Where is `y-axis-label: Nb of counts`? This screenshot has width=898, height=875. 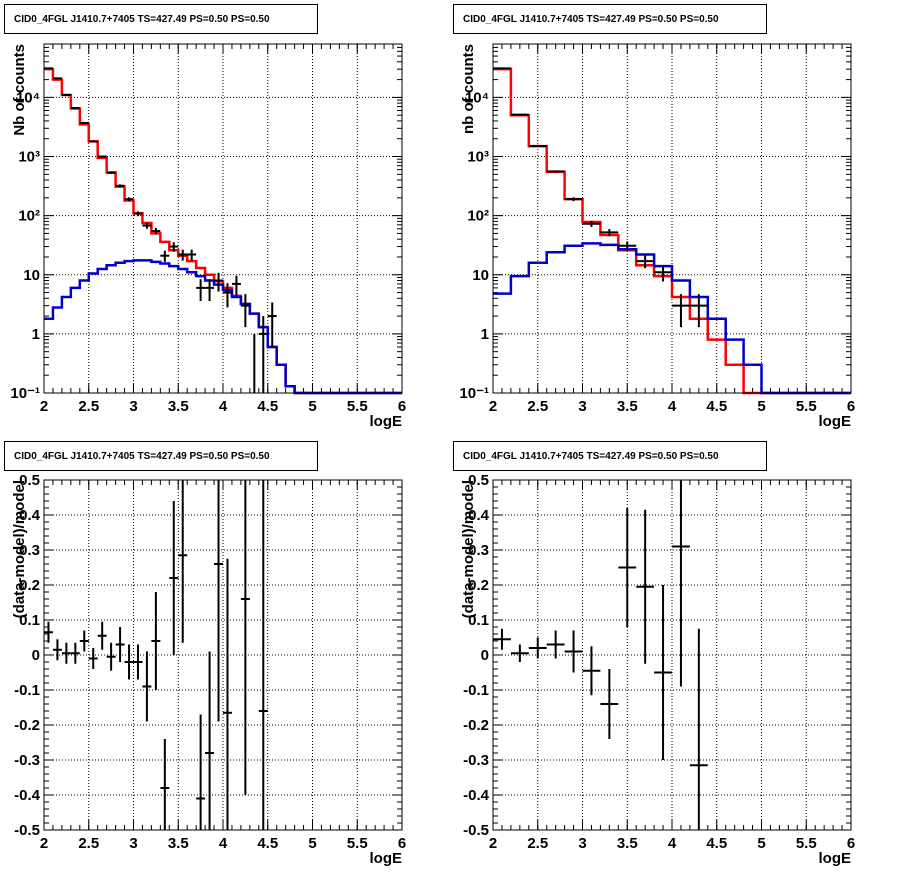
y-axis-label: Nb of counts is located at coordinates (19, 90).